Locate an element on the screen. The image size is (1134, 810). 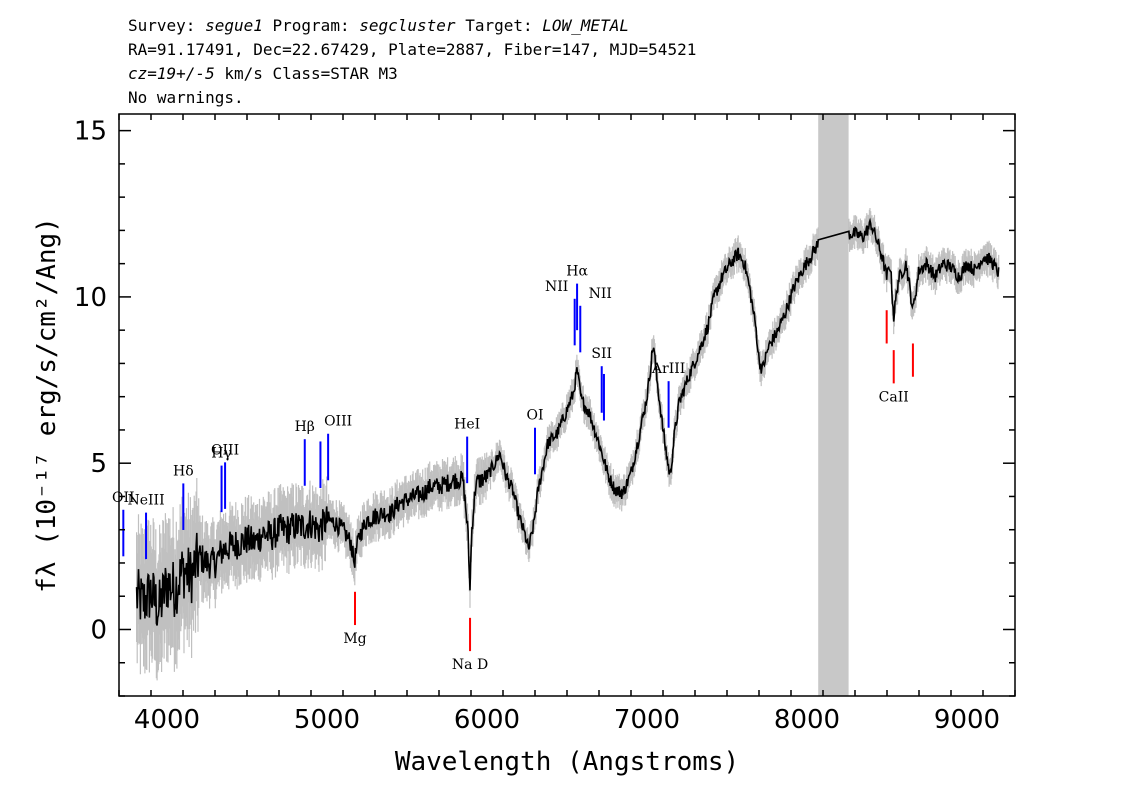
y-tick-label: 15 is located at coordinates (90, 132).